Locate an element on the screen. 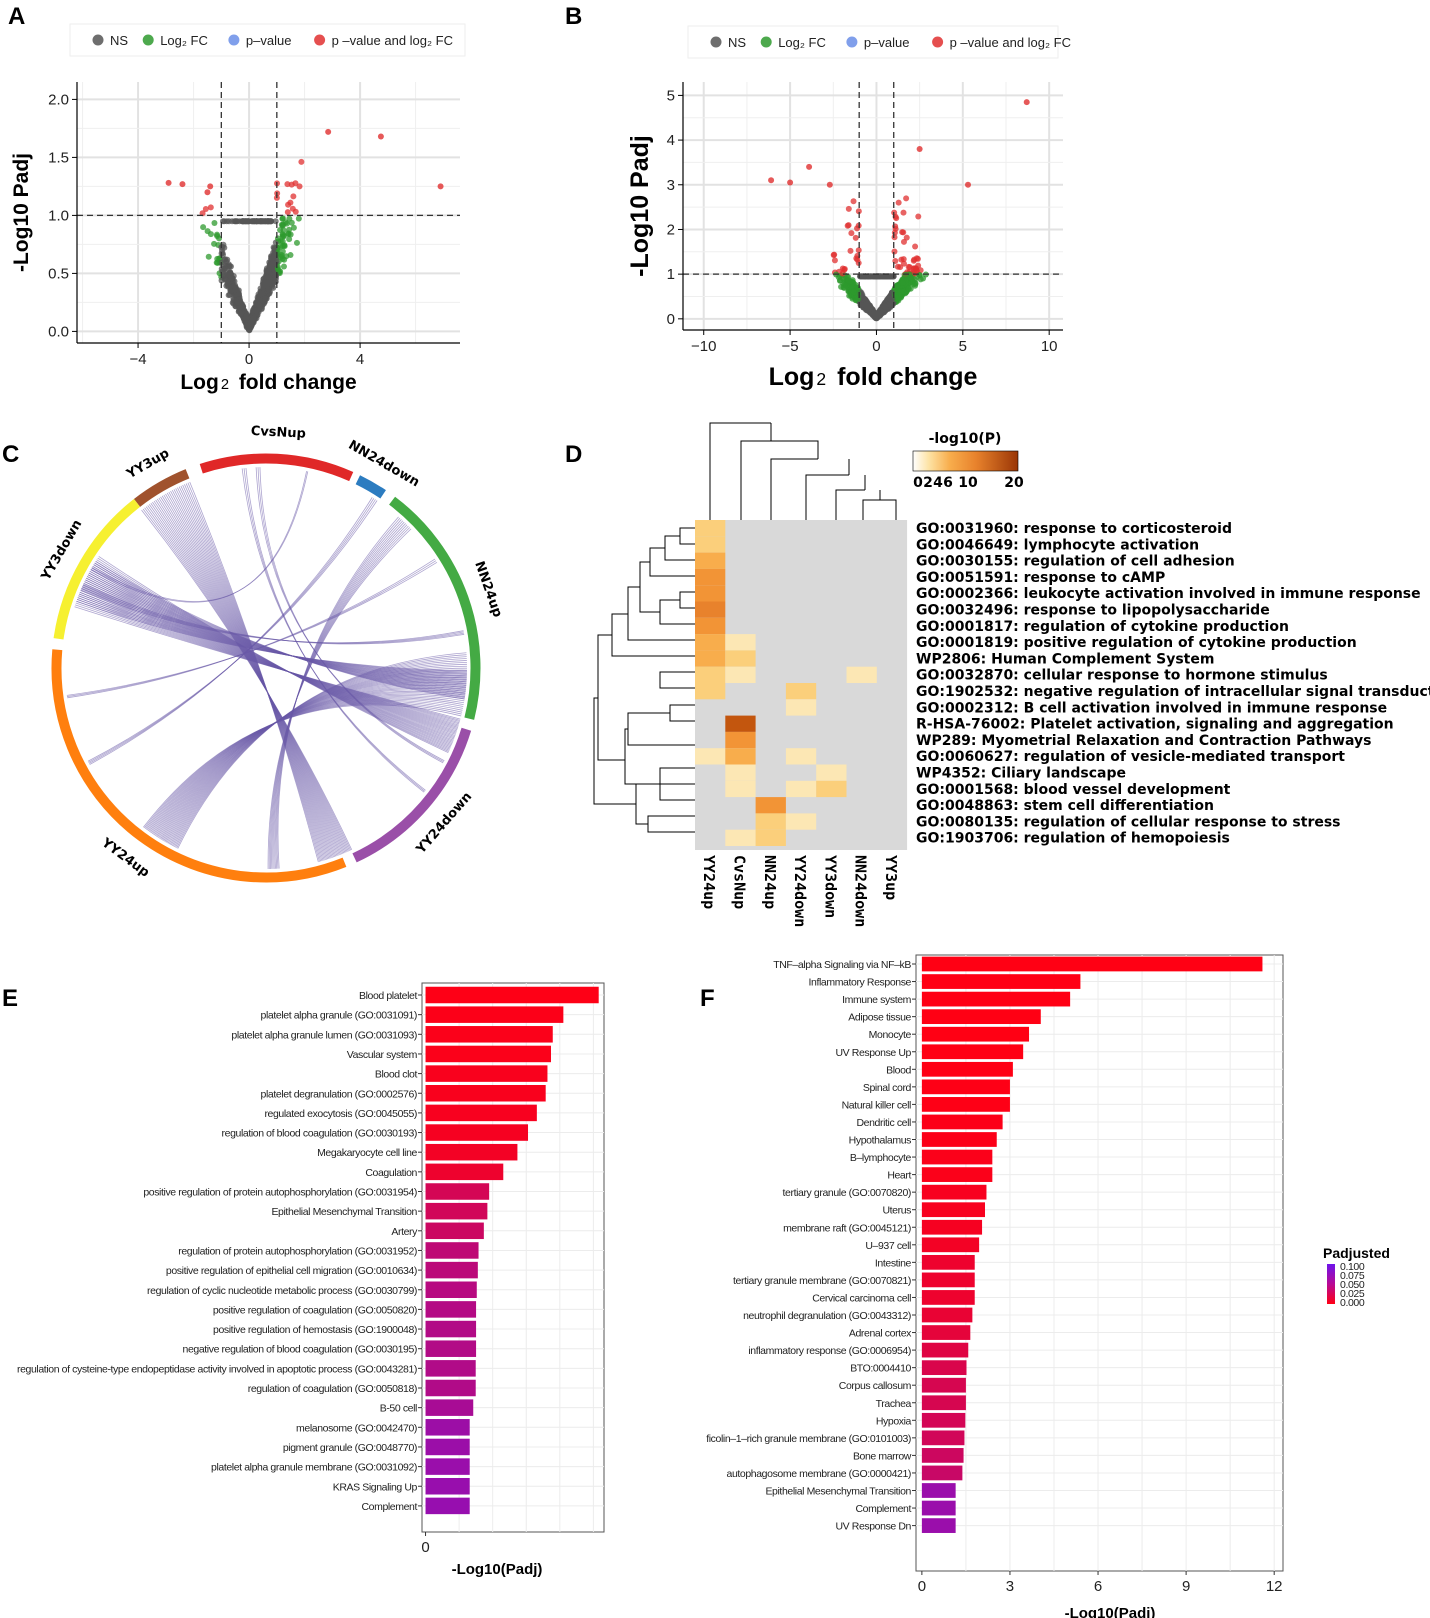  legend-label: NS is located at coordinates (737, 42).